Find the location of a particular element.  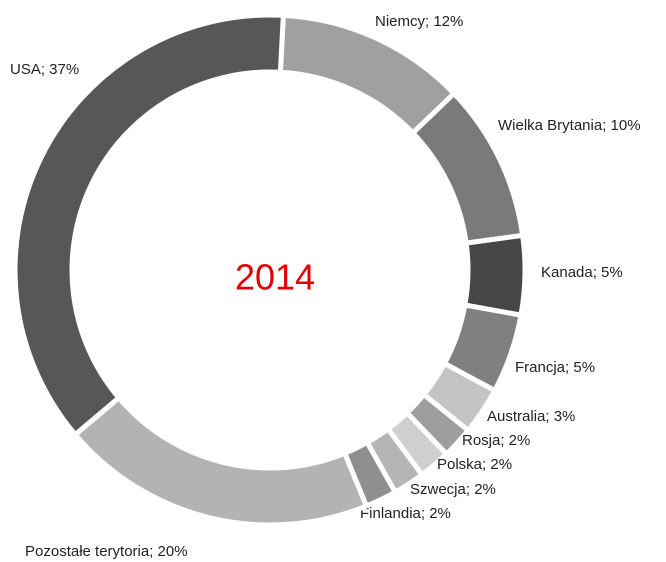

slice-label: Polska; 2% is located at coordinates (474, 464).